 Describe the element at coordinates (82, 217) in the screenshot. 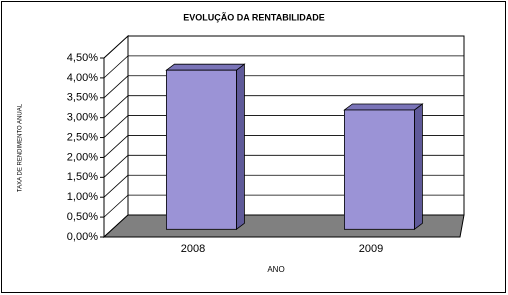

I see `y-tick-label: 0,50%` at that location.